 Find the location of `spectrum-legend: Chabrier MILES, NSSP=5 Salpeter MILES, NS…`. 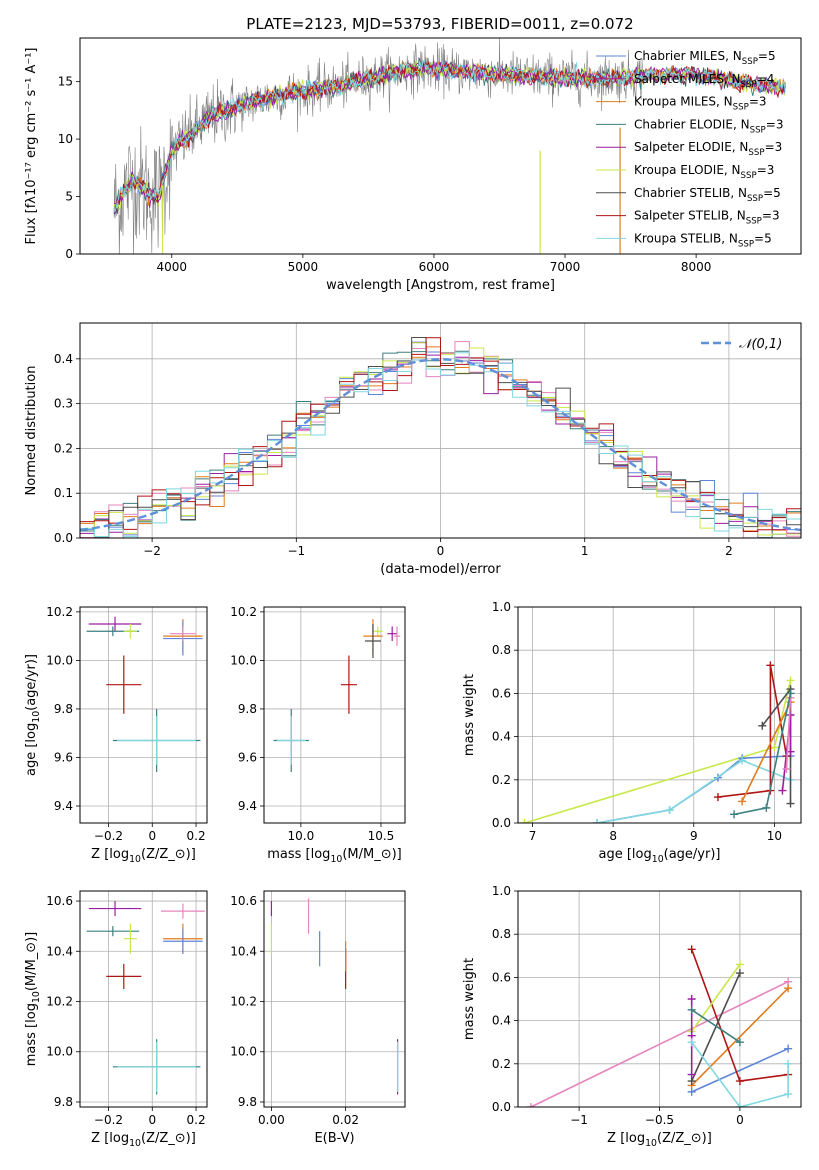

spectrum-legend: Chabrier MILES, NSSP=5 Salpeter MILES, NS… is located at coordinates (689, 149).